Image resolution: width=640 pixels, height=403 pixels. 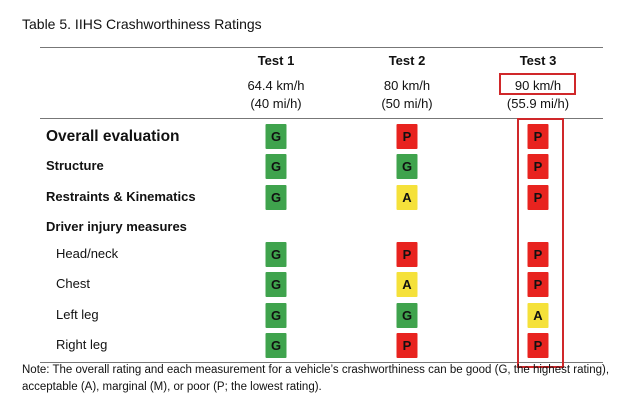 I want to click on column-header: Test 1, so click(x=276, y=60).